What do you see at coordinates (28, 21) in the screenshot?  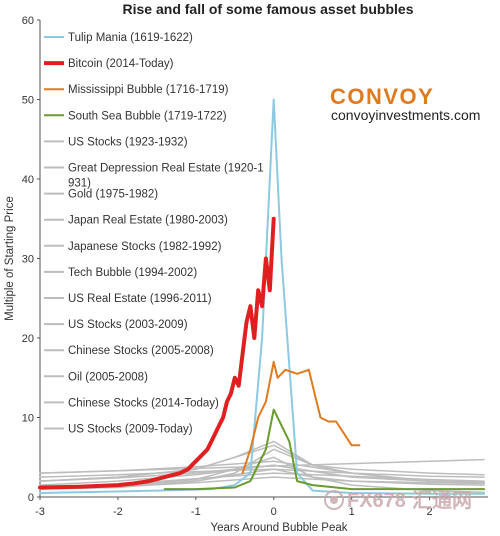 I see `y-tick-label: 60` at bounding box center [28, 21].